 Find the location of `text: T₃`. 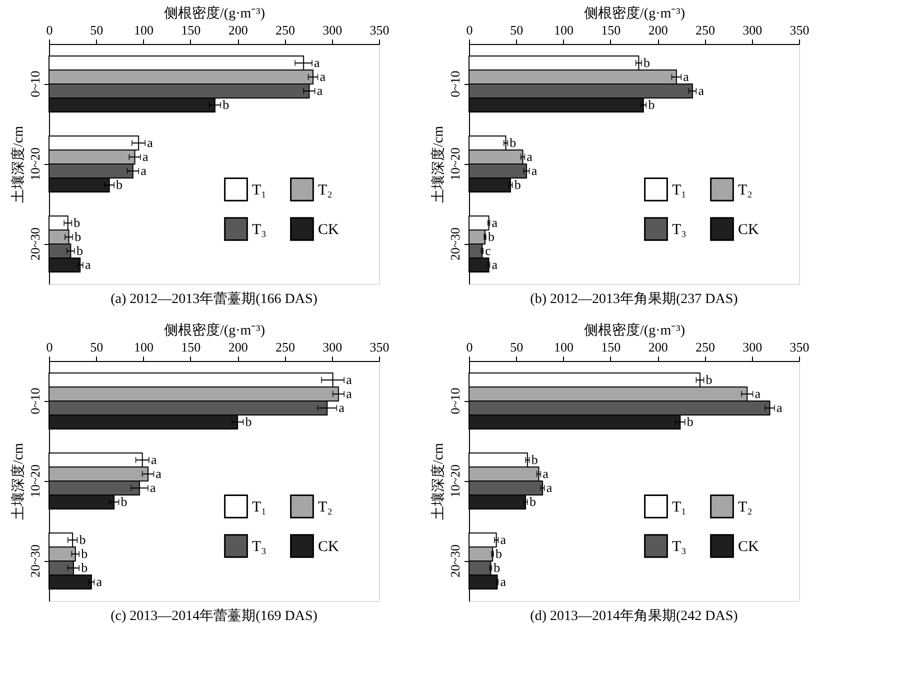

text: T₃ is located at coordinates (259, 547).